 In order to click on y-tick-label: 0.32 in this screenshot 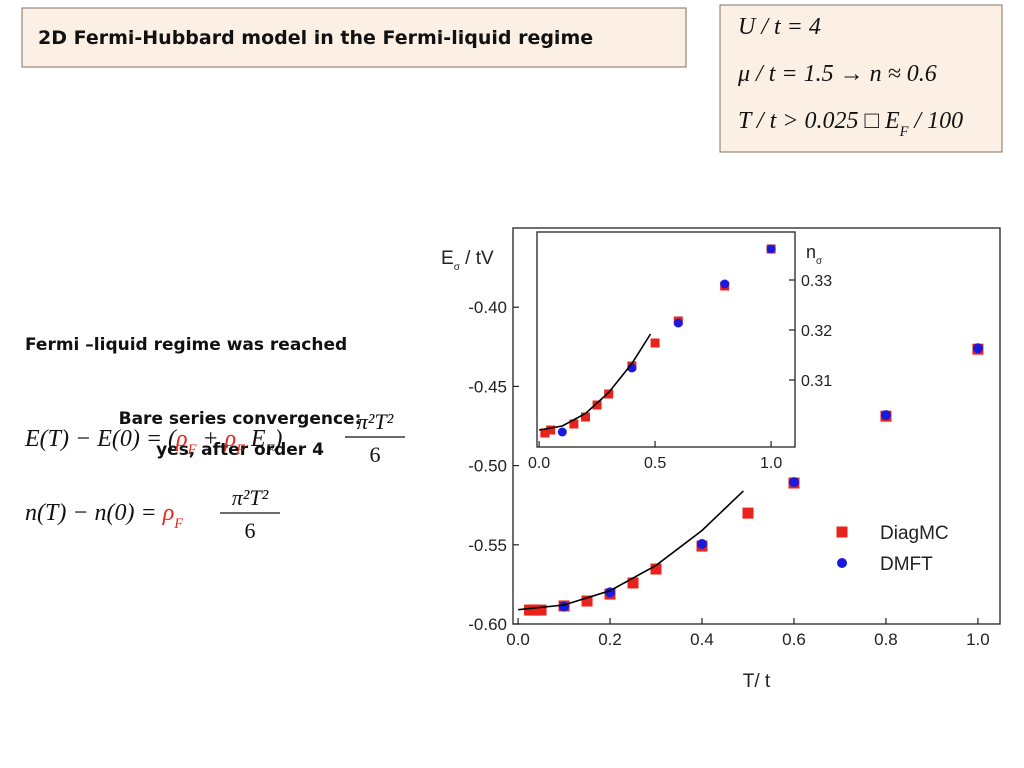, I will do `click(816, 331)`.